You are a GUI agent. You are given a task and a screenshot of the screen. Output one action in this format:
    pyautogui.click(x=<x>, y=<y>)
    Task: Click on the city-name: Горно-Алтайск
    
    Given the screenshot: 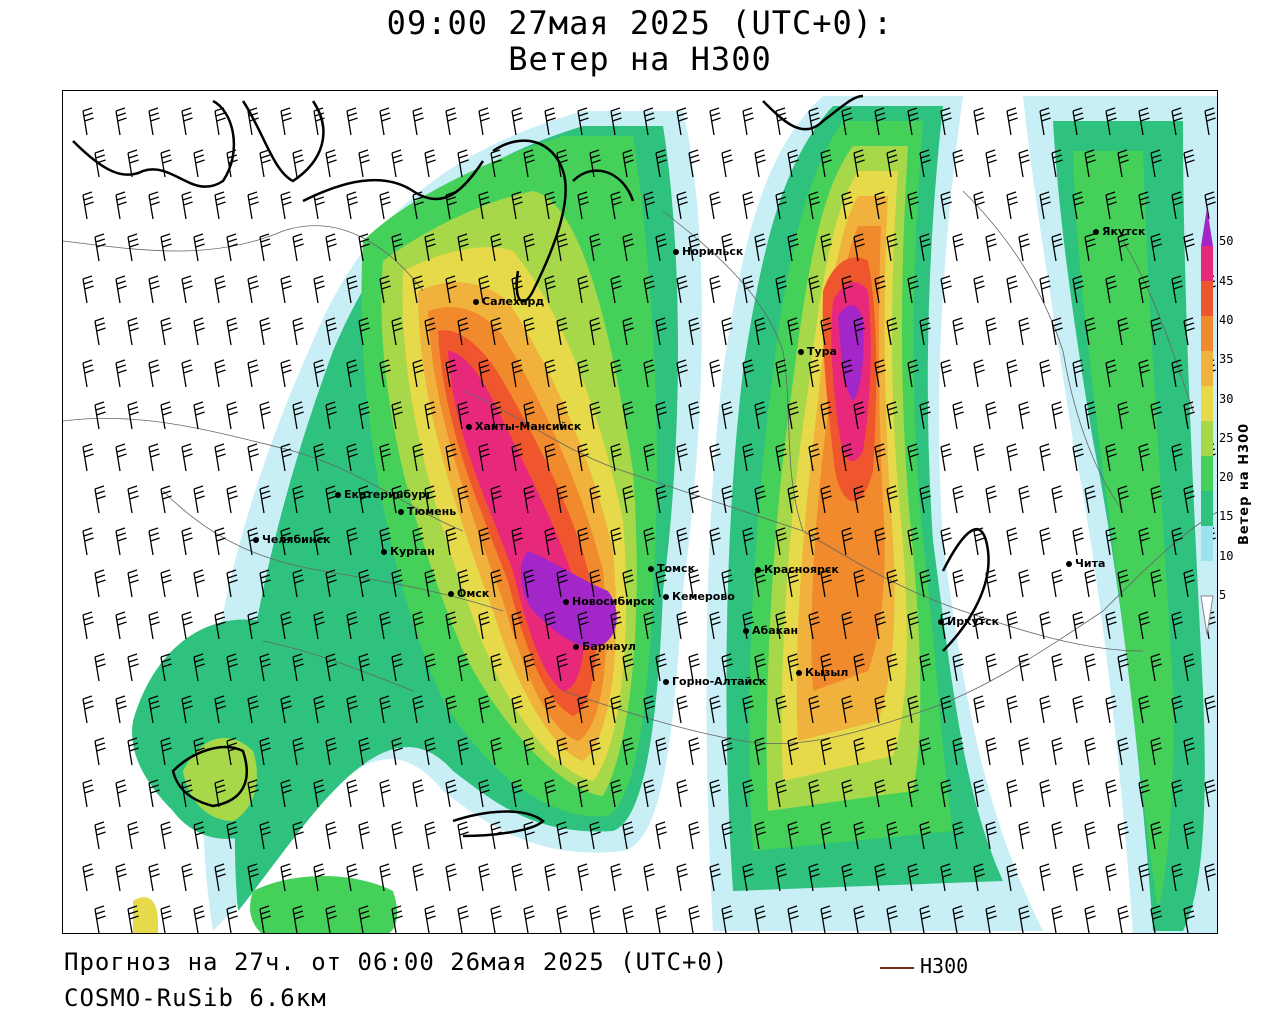 What is the action you would take?
    pyautogui.click(x=719, y=681)
    